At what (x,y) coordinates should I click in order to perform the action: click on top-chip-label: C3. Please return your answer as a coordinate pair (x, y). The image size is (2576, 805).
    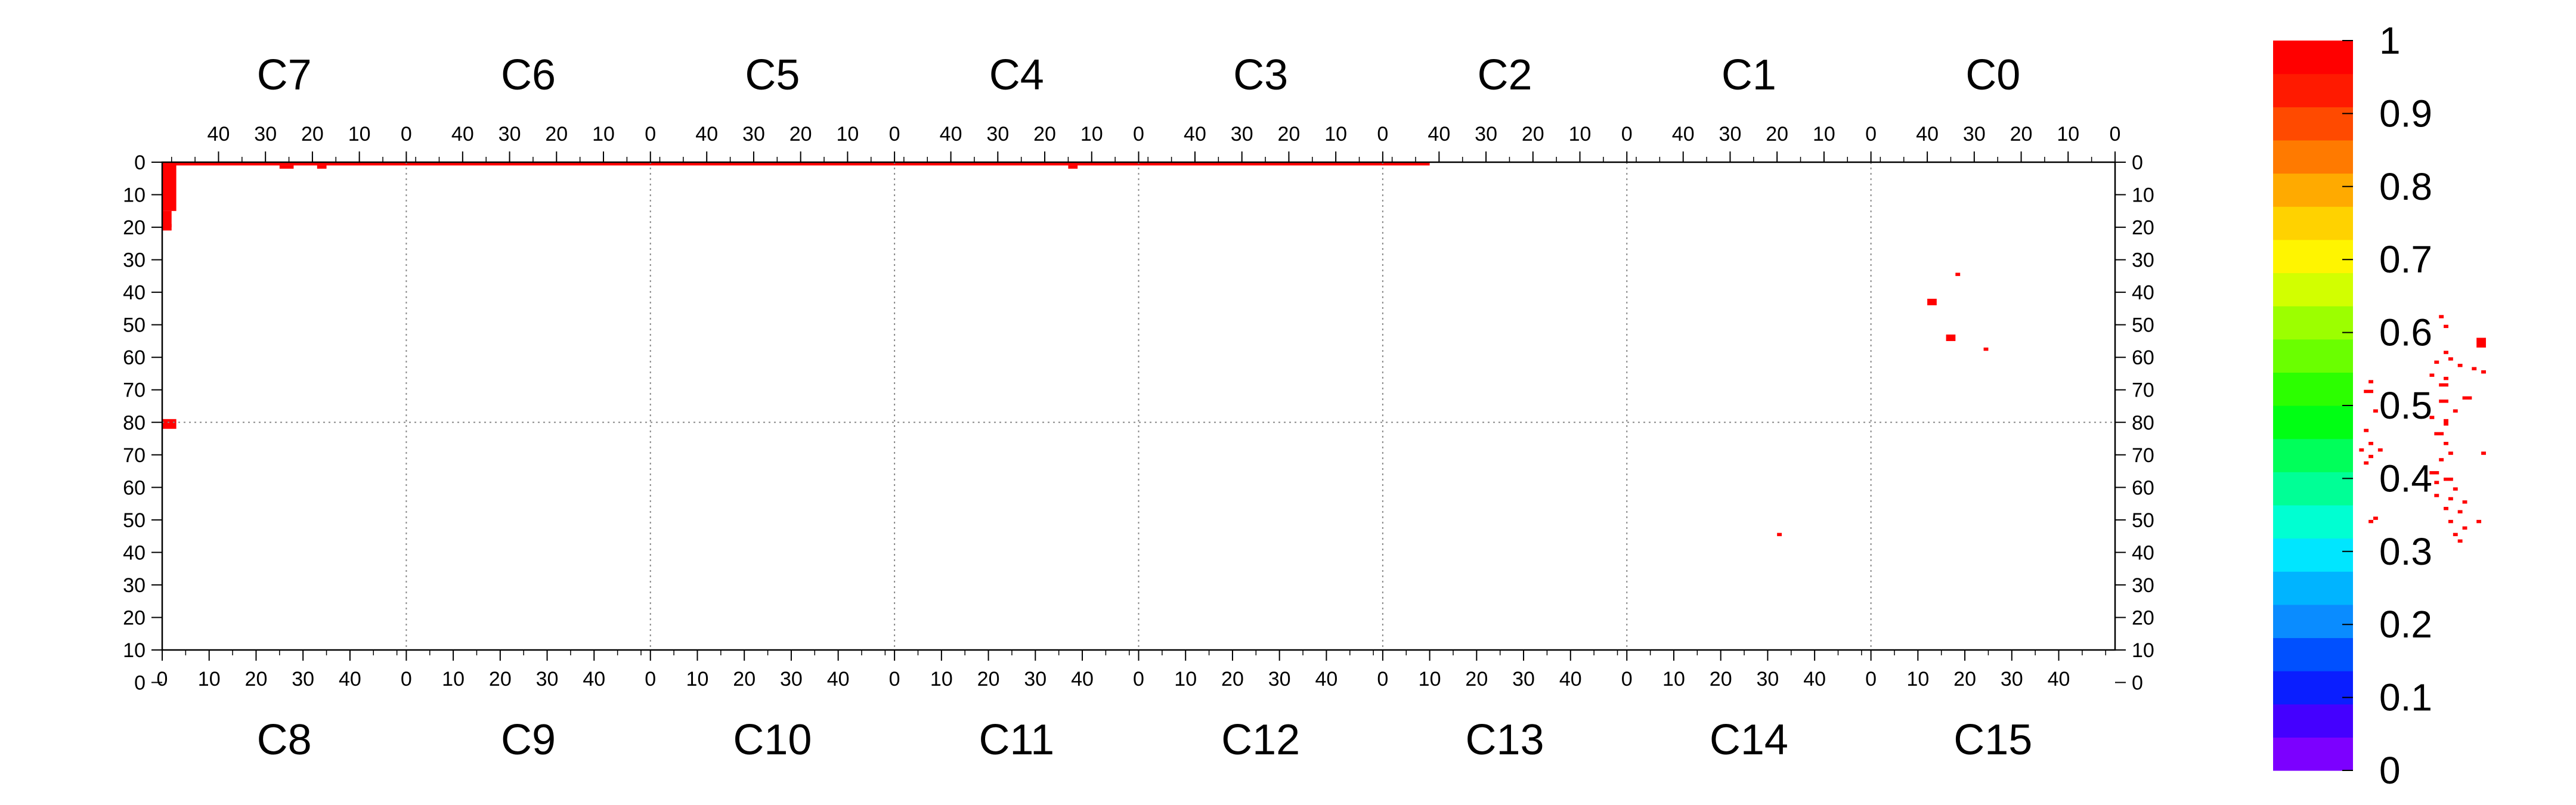
    Looking at the image, I should click on (1261, 75).